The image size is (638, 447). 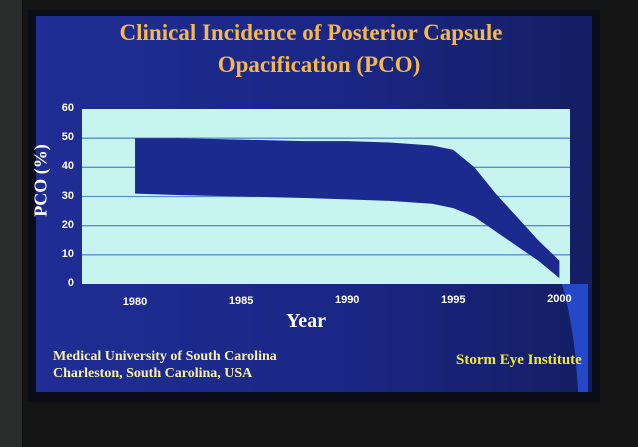 I want to click on y-tick-label: 50, so click(x=67, y=137).